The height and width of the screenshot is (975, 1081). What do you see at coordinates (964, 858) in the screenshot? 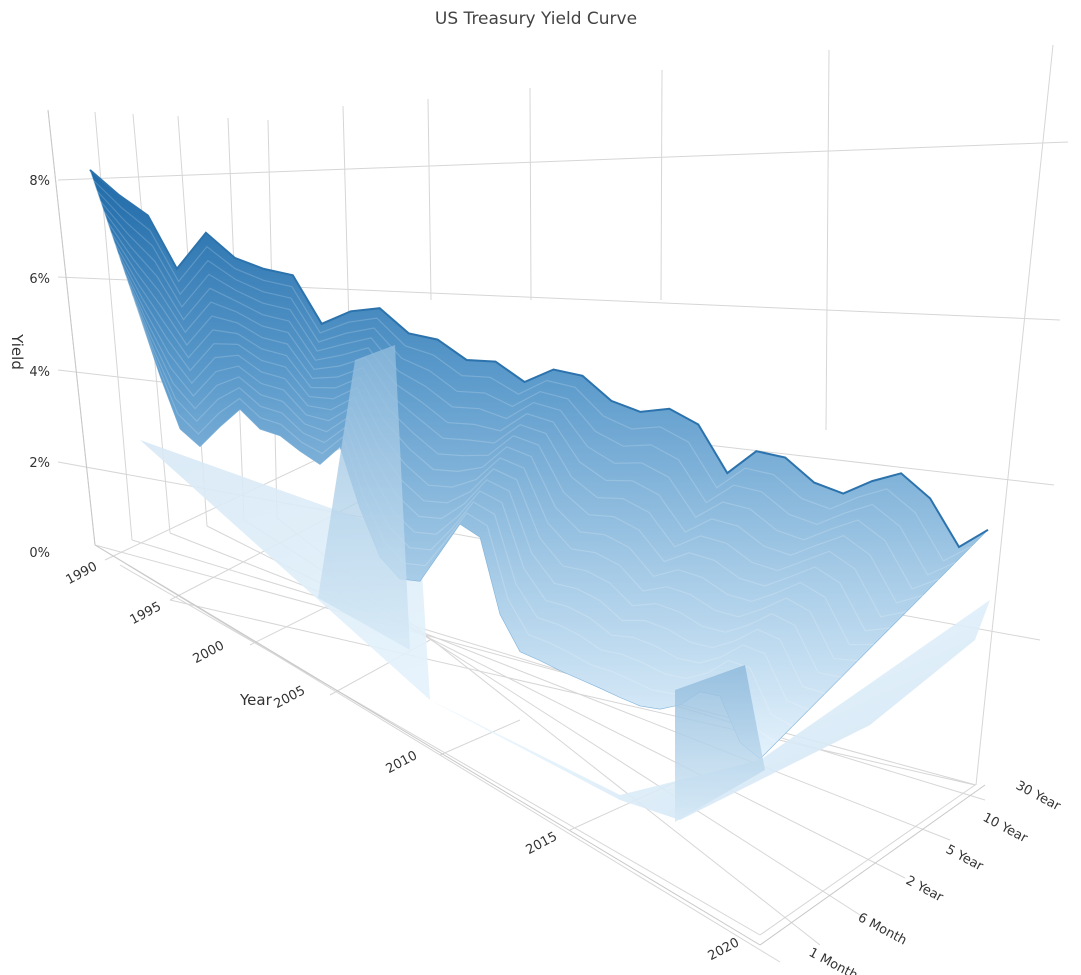
I see `maturity-tick-label: 5 Year` at bounding box center [964, 858].